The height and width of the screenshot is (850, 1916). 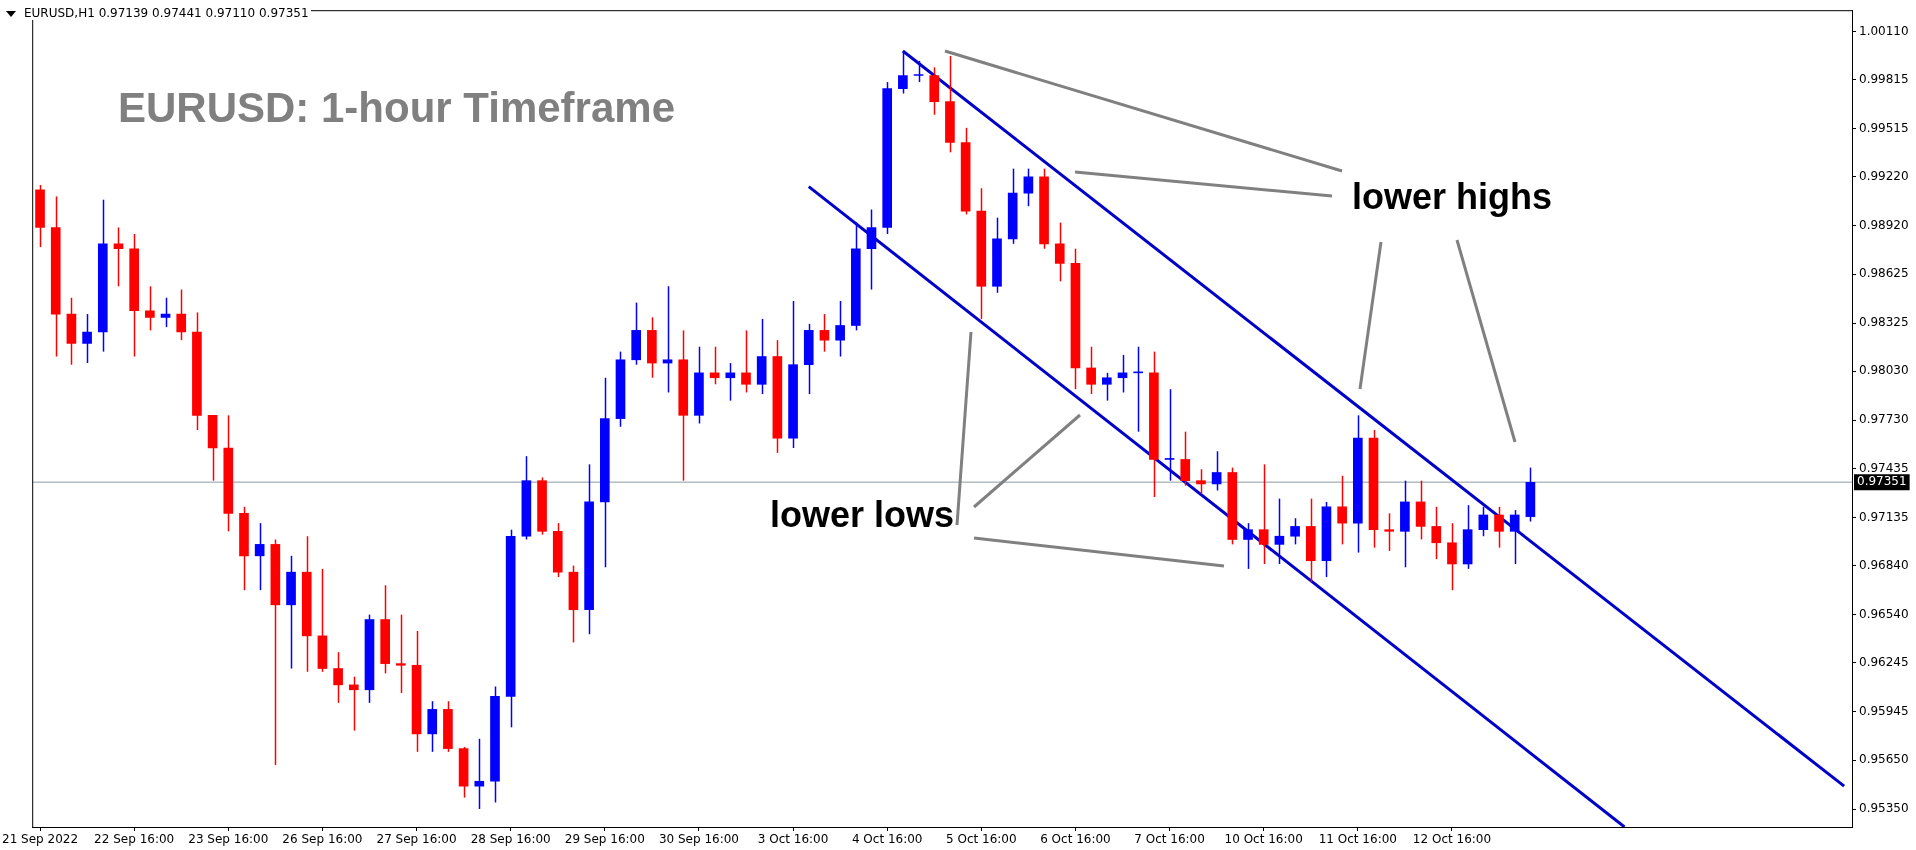 I want to click on y-tick-label: 0.98625, so click(x=1884, y=273).